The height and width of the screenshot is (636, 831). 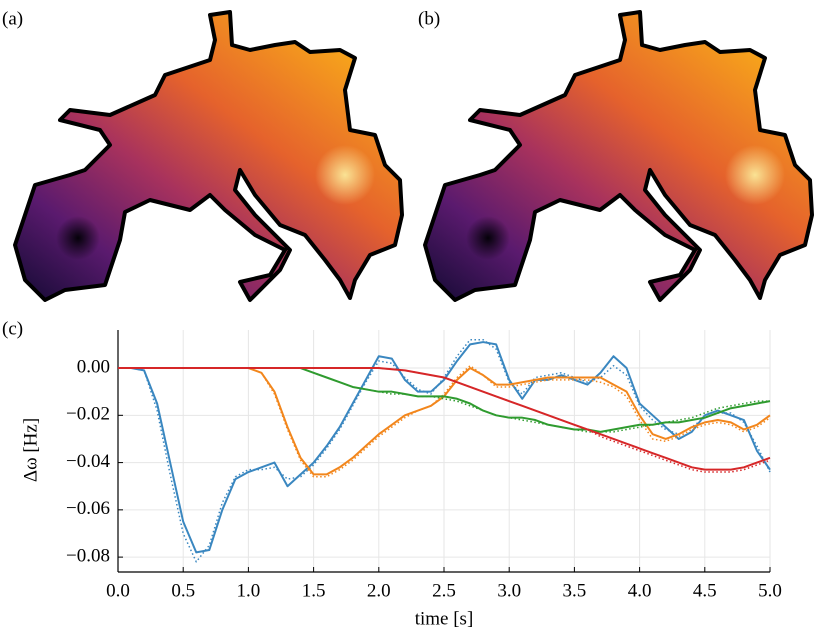 I want to click on panel-label: (c), so click(x=12, y=328).